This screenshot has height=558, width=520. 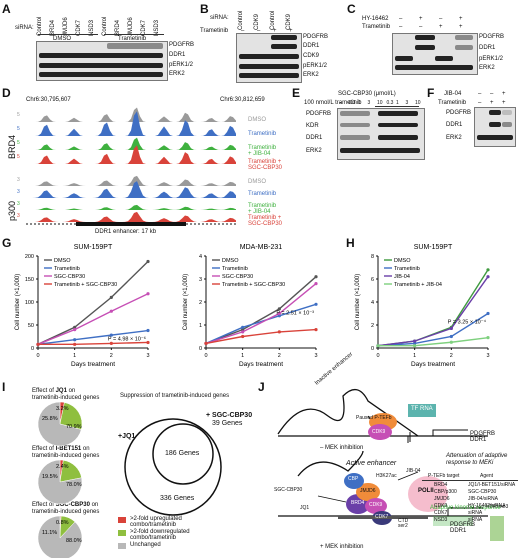 What do you see at coordinates (131, 224) in the screenshot?
I see `ddr1-enhancer-bar` at bounding box center [131, 224].